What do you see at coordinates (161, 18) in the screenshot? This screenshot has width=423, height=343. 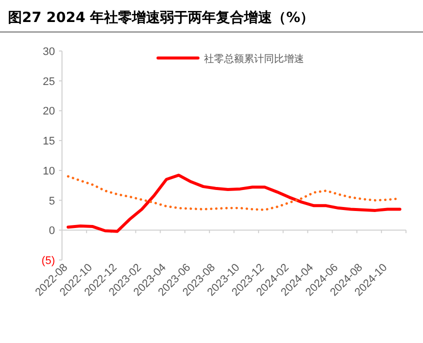 I see `chart-title: 图27 2024 年社零增速弱于两年复合增速（%）` at bounding box center [161, 18].